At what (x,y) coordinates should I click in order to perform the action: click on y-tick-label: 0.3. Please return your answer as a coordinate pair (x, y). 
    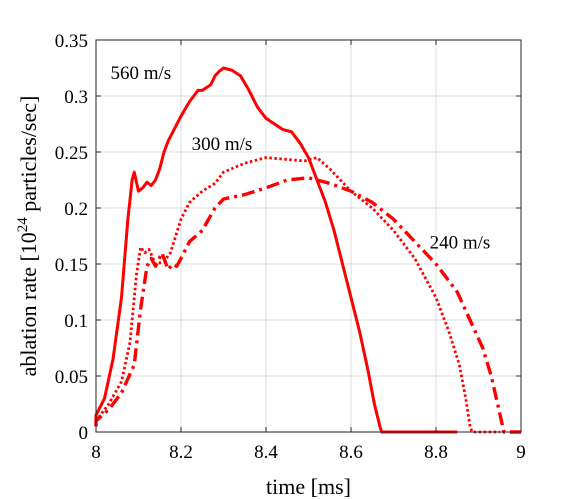
    Looking at the image, I should click on (76, 97).